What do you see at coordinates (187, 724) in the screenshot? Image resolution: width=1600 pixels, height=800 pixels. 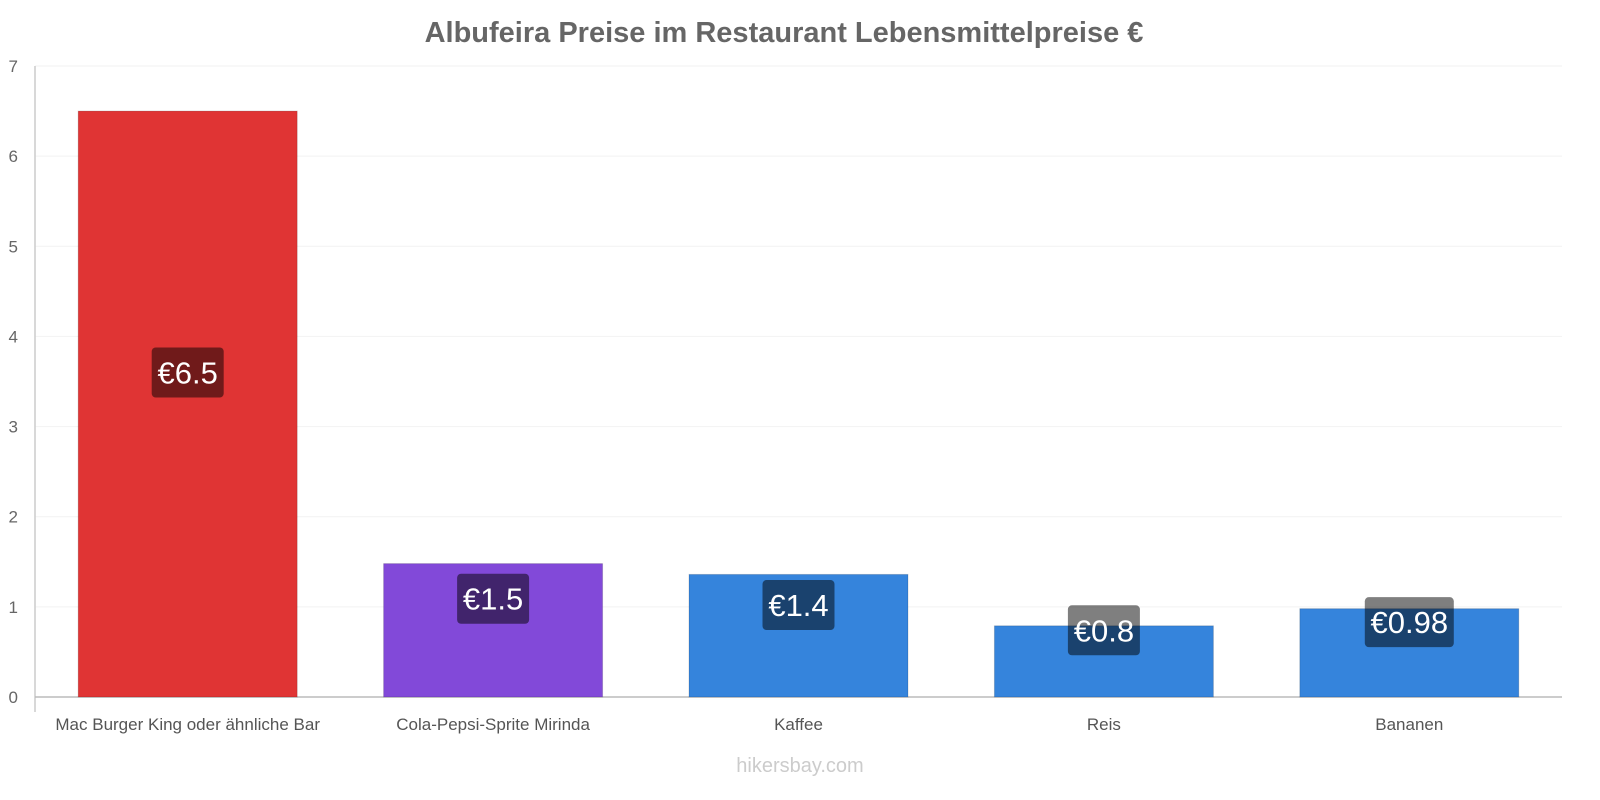 I see `x-tick-label: Mac Burger King oder ähnliche Bar` at bounding box center [187, 724].